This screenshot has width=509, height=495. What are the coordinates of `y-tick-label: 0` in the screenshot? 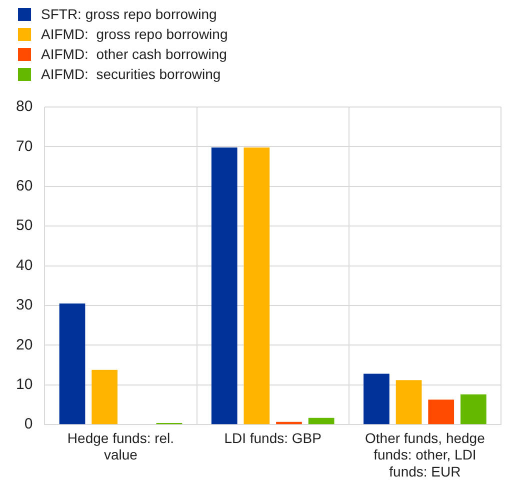 It's located at (28, 424).